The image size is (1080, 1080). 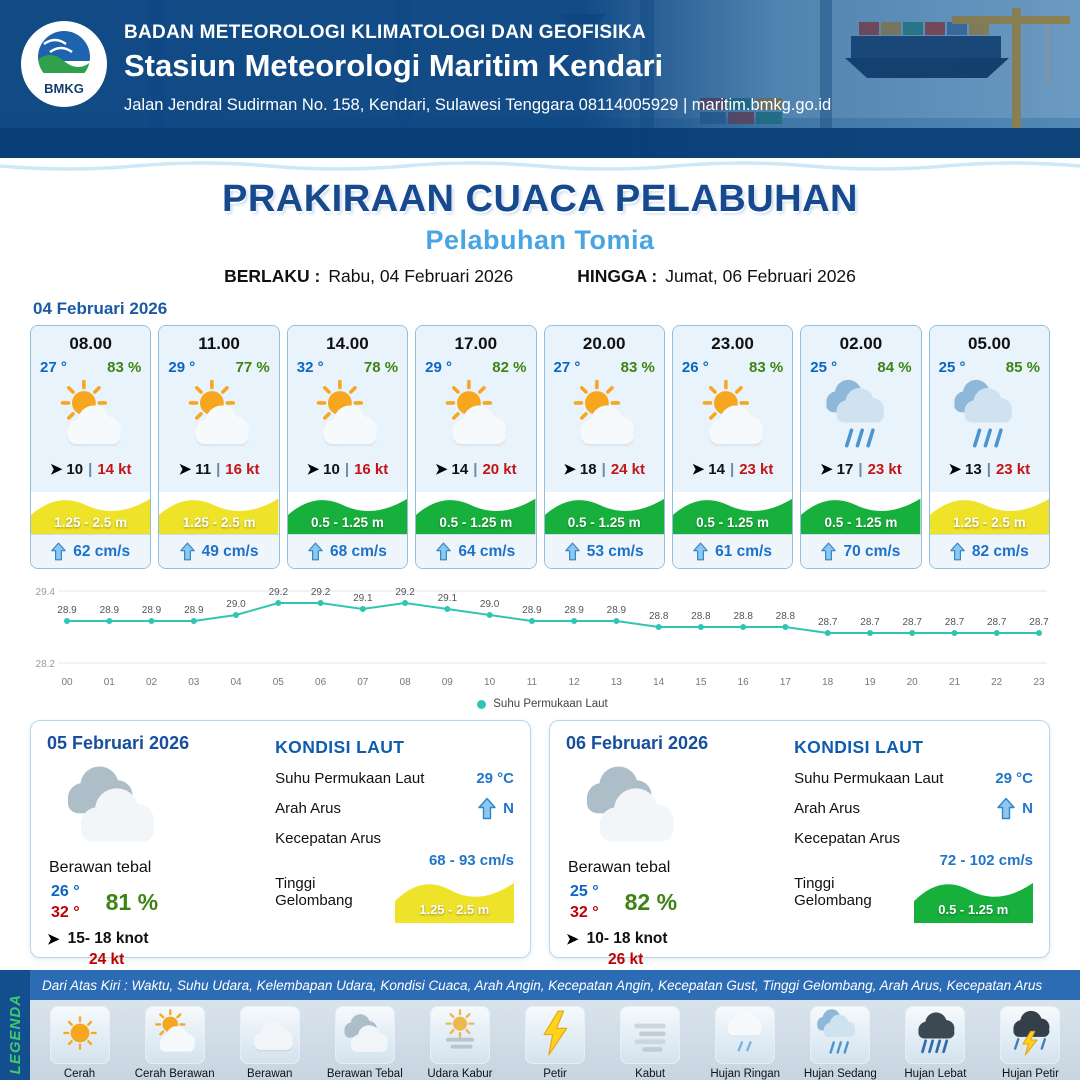 I want to click on svg-text: 01, so click(x=110, y=682).